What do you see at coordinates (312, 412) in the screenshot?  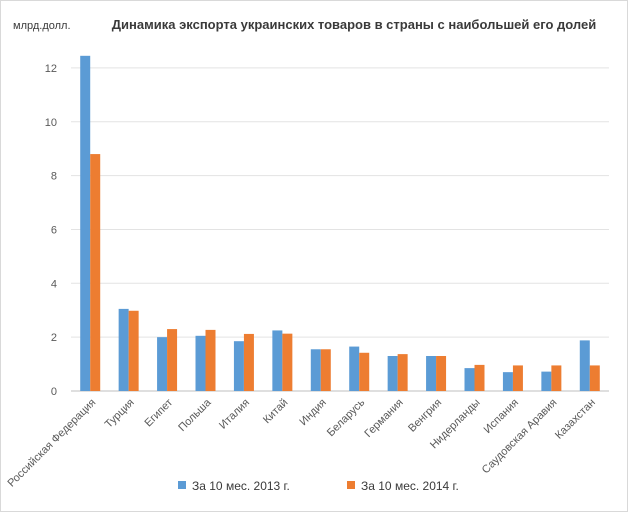 I see `category-label: Индия` at bounding box center [312, 412].